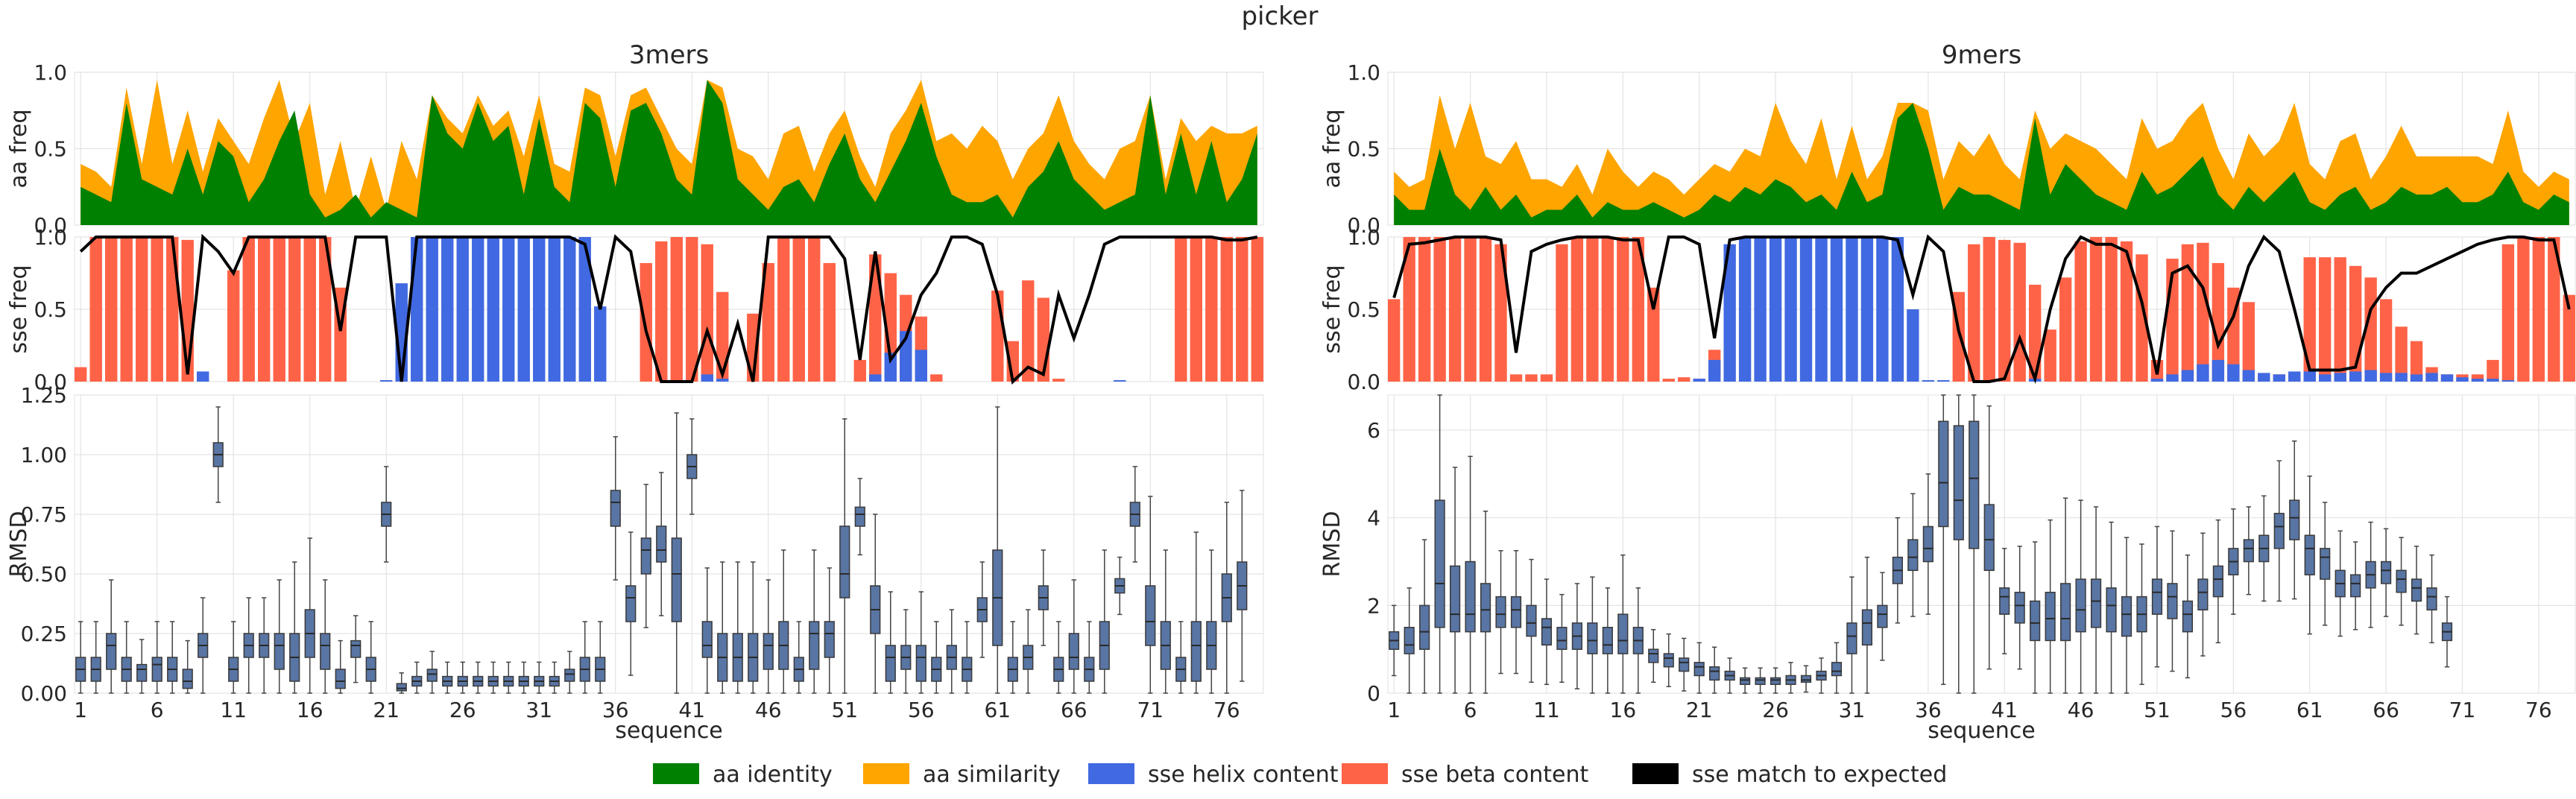 This screenshot has height=799, width=2576. Describe the element at coordinates (1470, 710) in the screenshot. I see `9mers-box-x-tick-label: 6` at that location.